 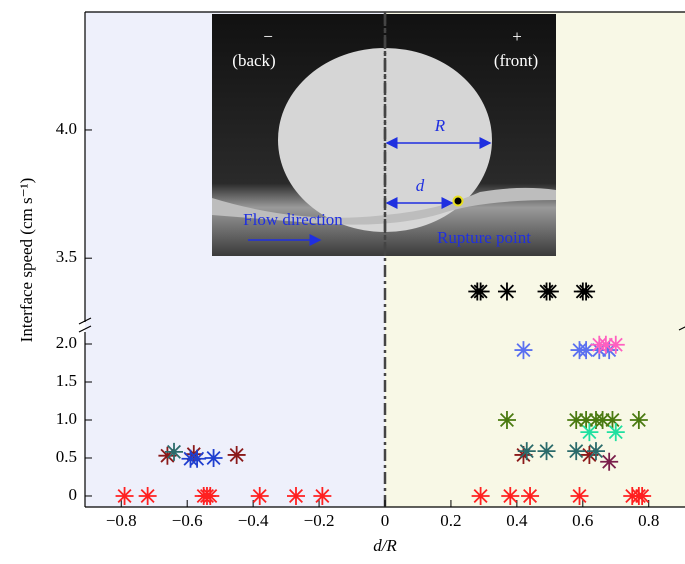 I want to click on x-tick-label: 0.8, so click(x=648, y=520).